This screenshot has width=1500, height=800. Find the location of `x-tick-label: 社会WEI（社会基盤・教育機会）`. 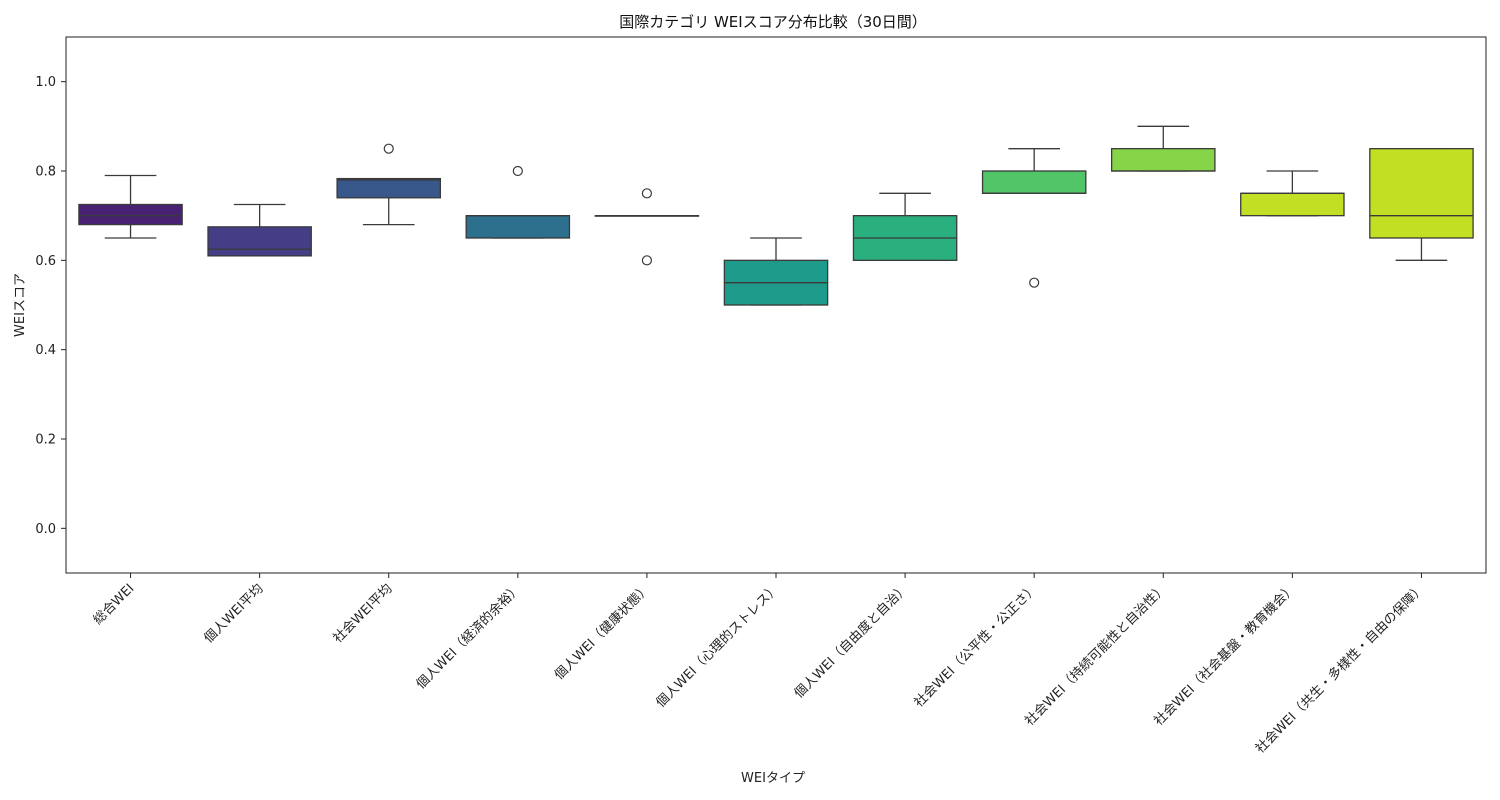

x-tick-label: 社会WEI（社会基盤・教育機会） is located at coordinates (1225, 655).